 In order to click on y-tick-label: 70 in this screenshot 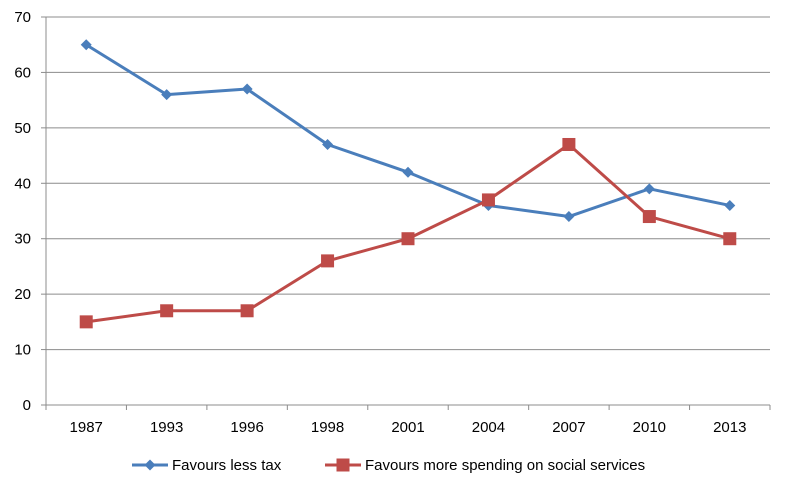, I will do `click(22, 17)`.